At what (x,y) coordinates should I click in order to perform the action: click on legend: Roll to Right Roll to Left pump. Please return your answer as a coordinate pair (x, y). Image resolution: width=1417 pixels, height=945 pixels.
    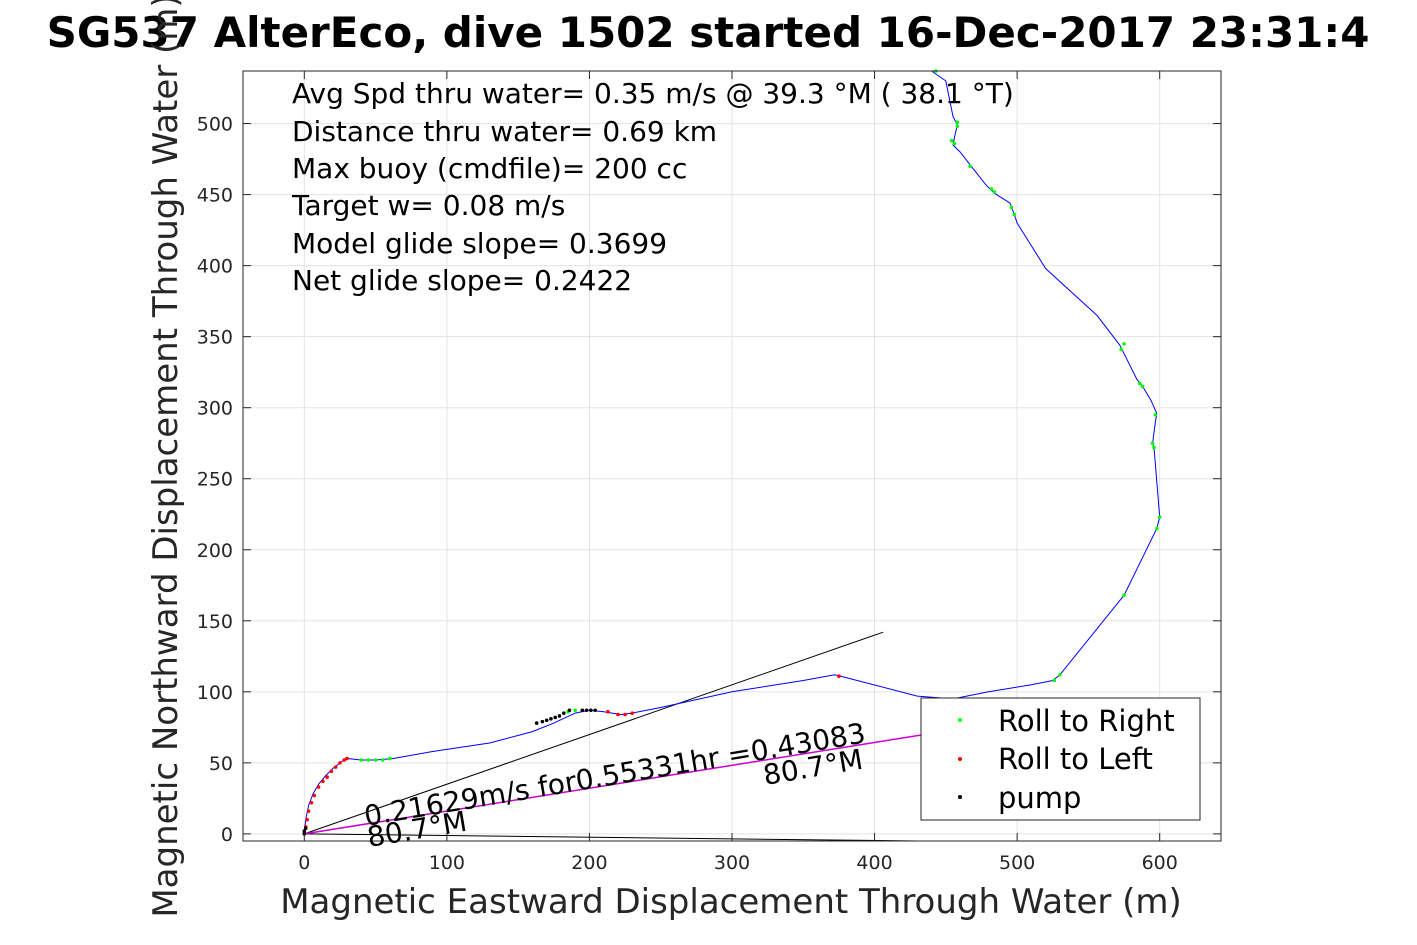
    Looking at the image, I should click on (1060, 759).